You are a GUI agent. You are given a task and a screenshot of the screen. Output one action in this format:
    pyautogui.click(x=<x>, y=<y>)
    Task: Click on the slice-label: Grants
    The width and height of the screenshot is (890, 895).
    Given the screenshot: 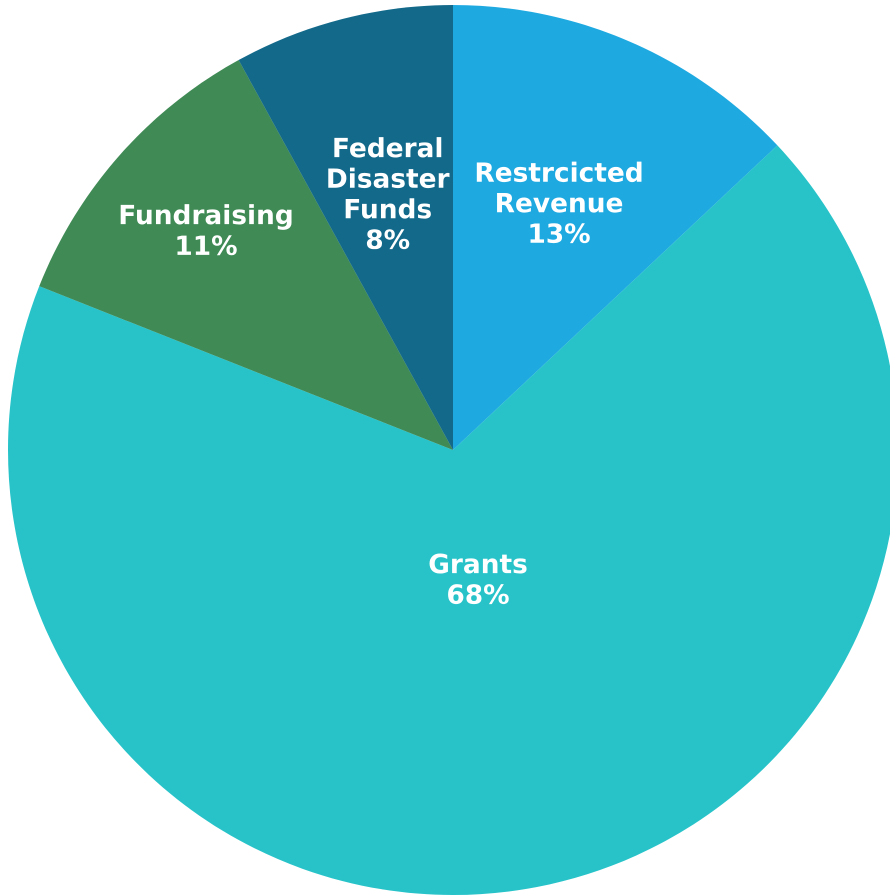 What is the action you would take?
    pyautogui.click(x=478, y=564)
    